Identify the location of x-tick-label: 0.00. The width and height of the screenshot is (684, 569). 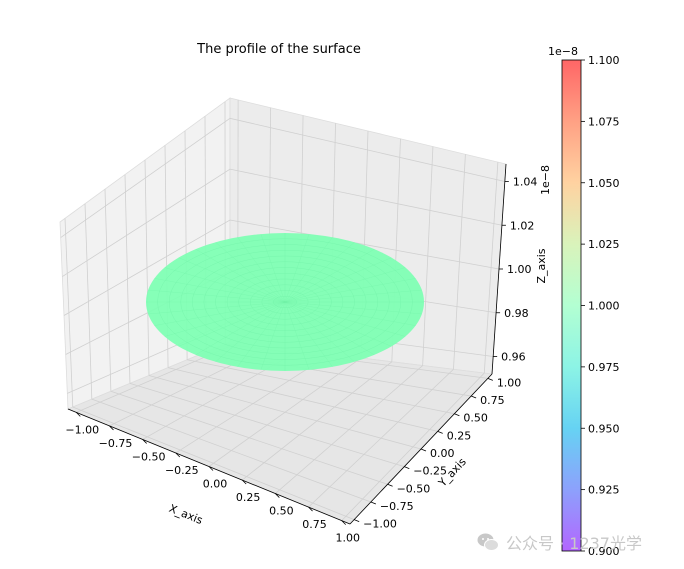
(215, 484).